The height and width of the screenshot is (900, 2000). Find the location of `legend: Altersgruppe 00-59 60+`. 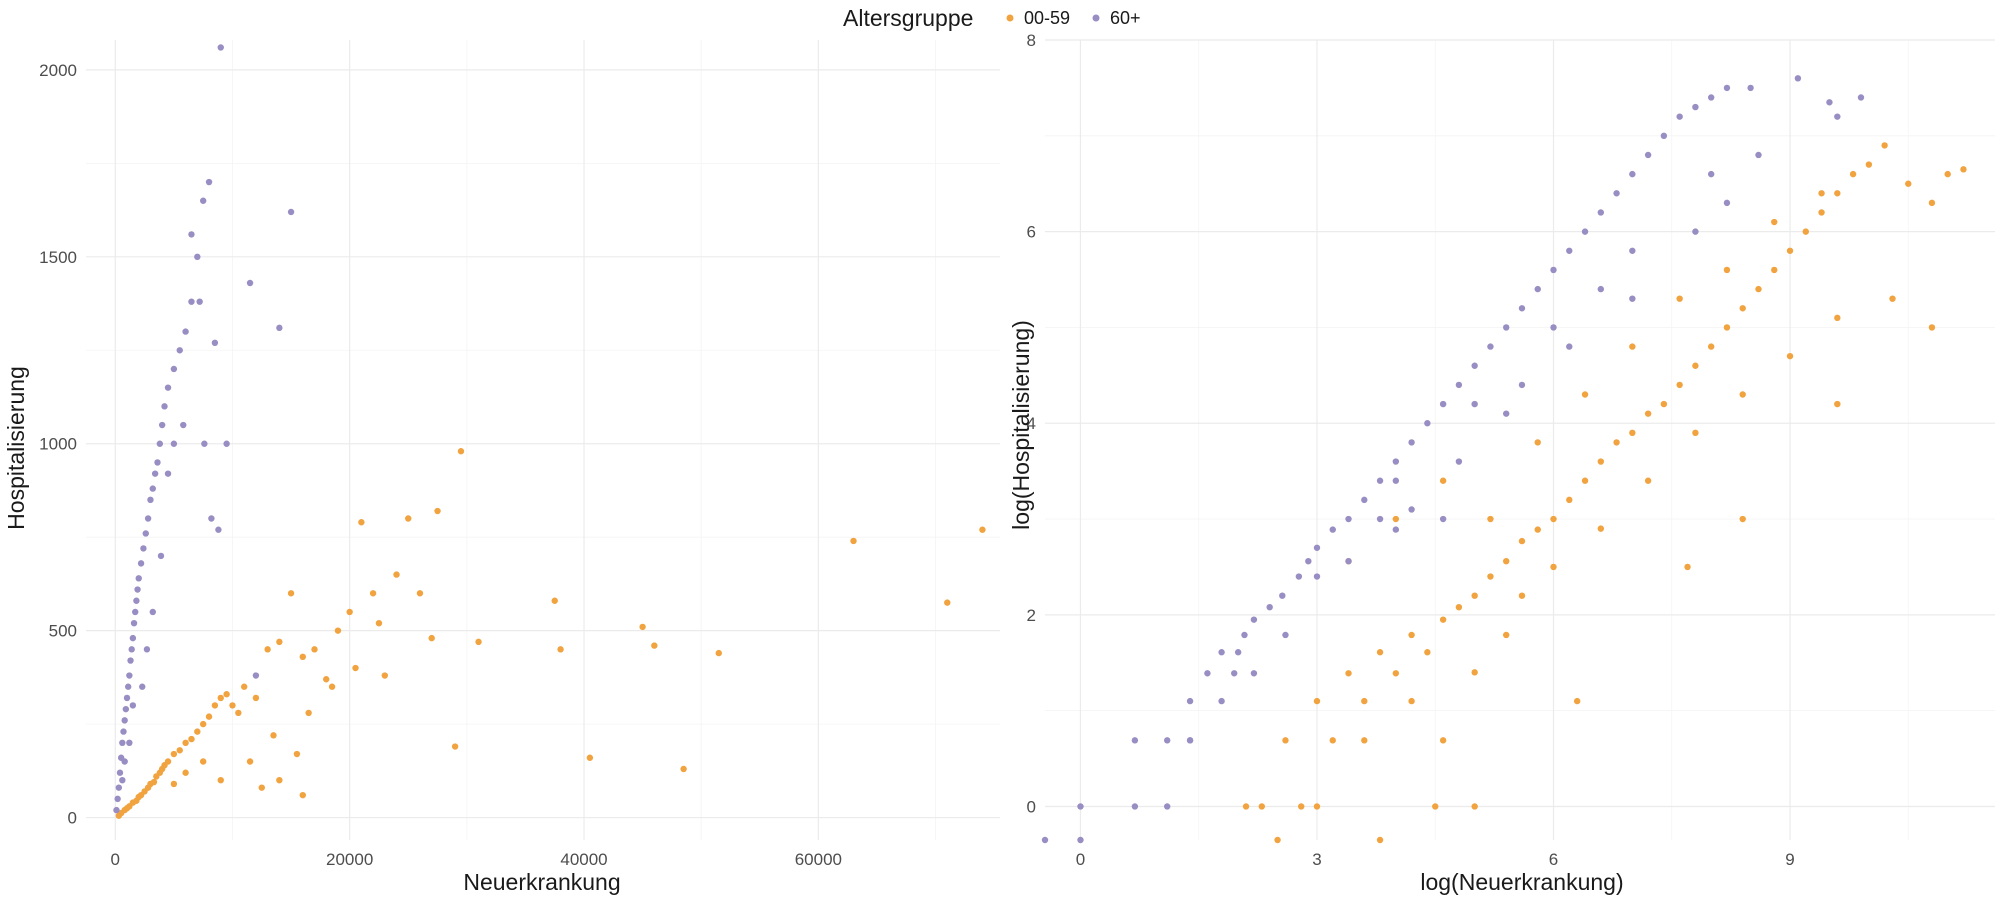

legend: Altersgruppe 00-59 60+ is located at coordinates (992, 18).